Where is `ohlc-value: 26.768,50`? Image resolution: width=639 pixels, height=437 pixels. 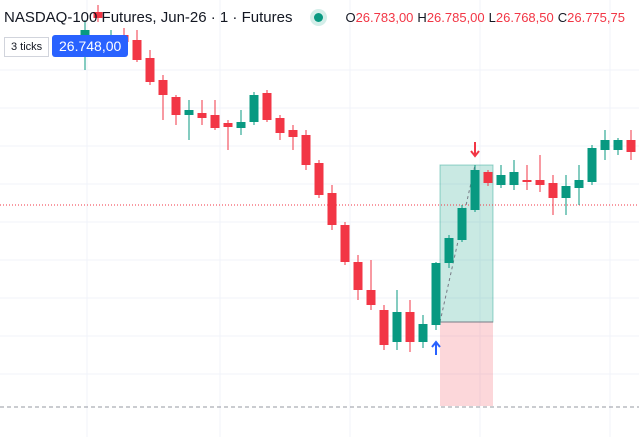 ohlc-value: 26.768,50 is located at coordinates (524, 17).